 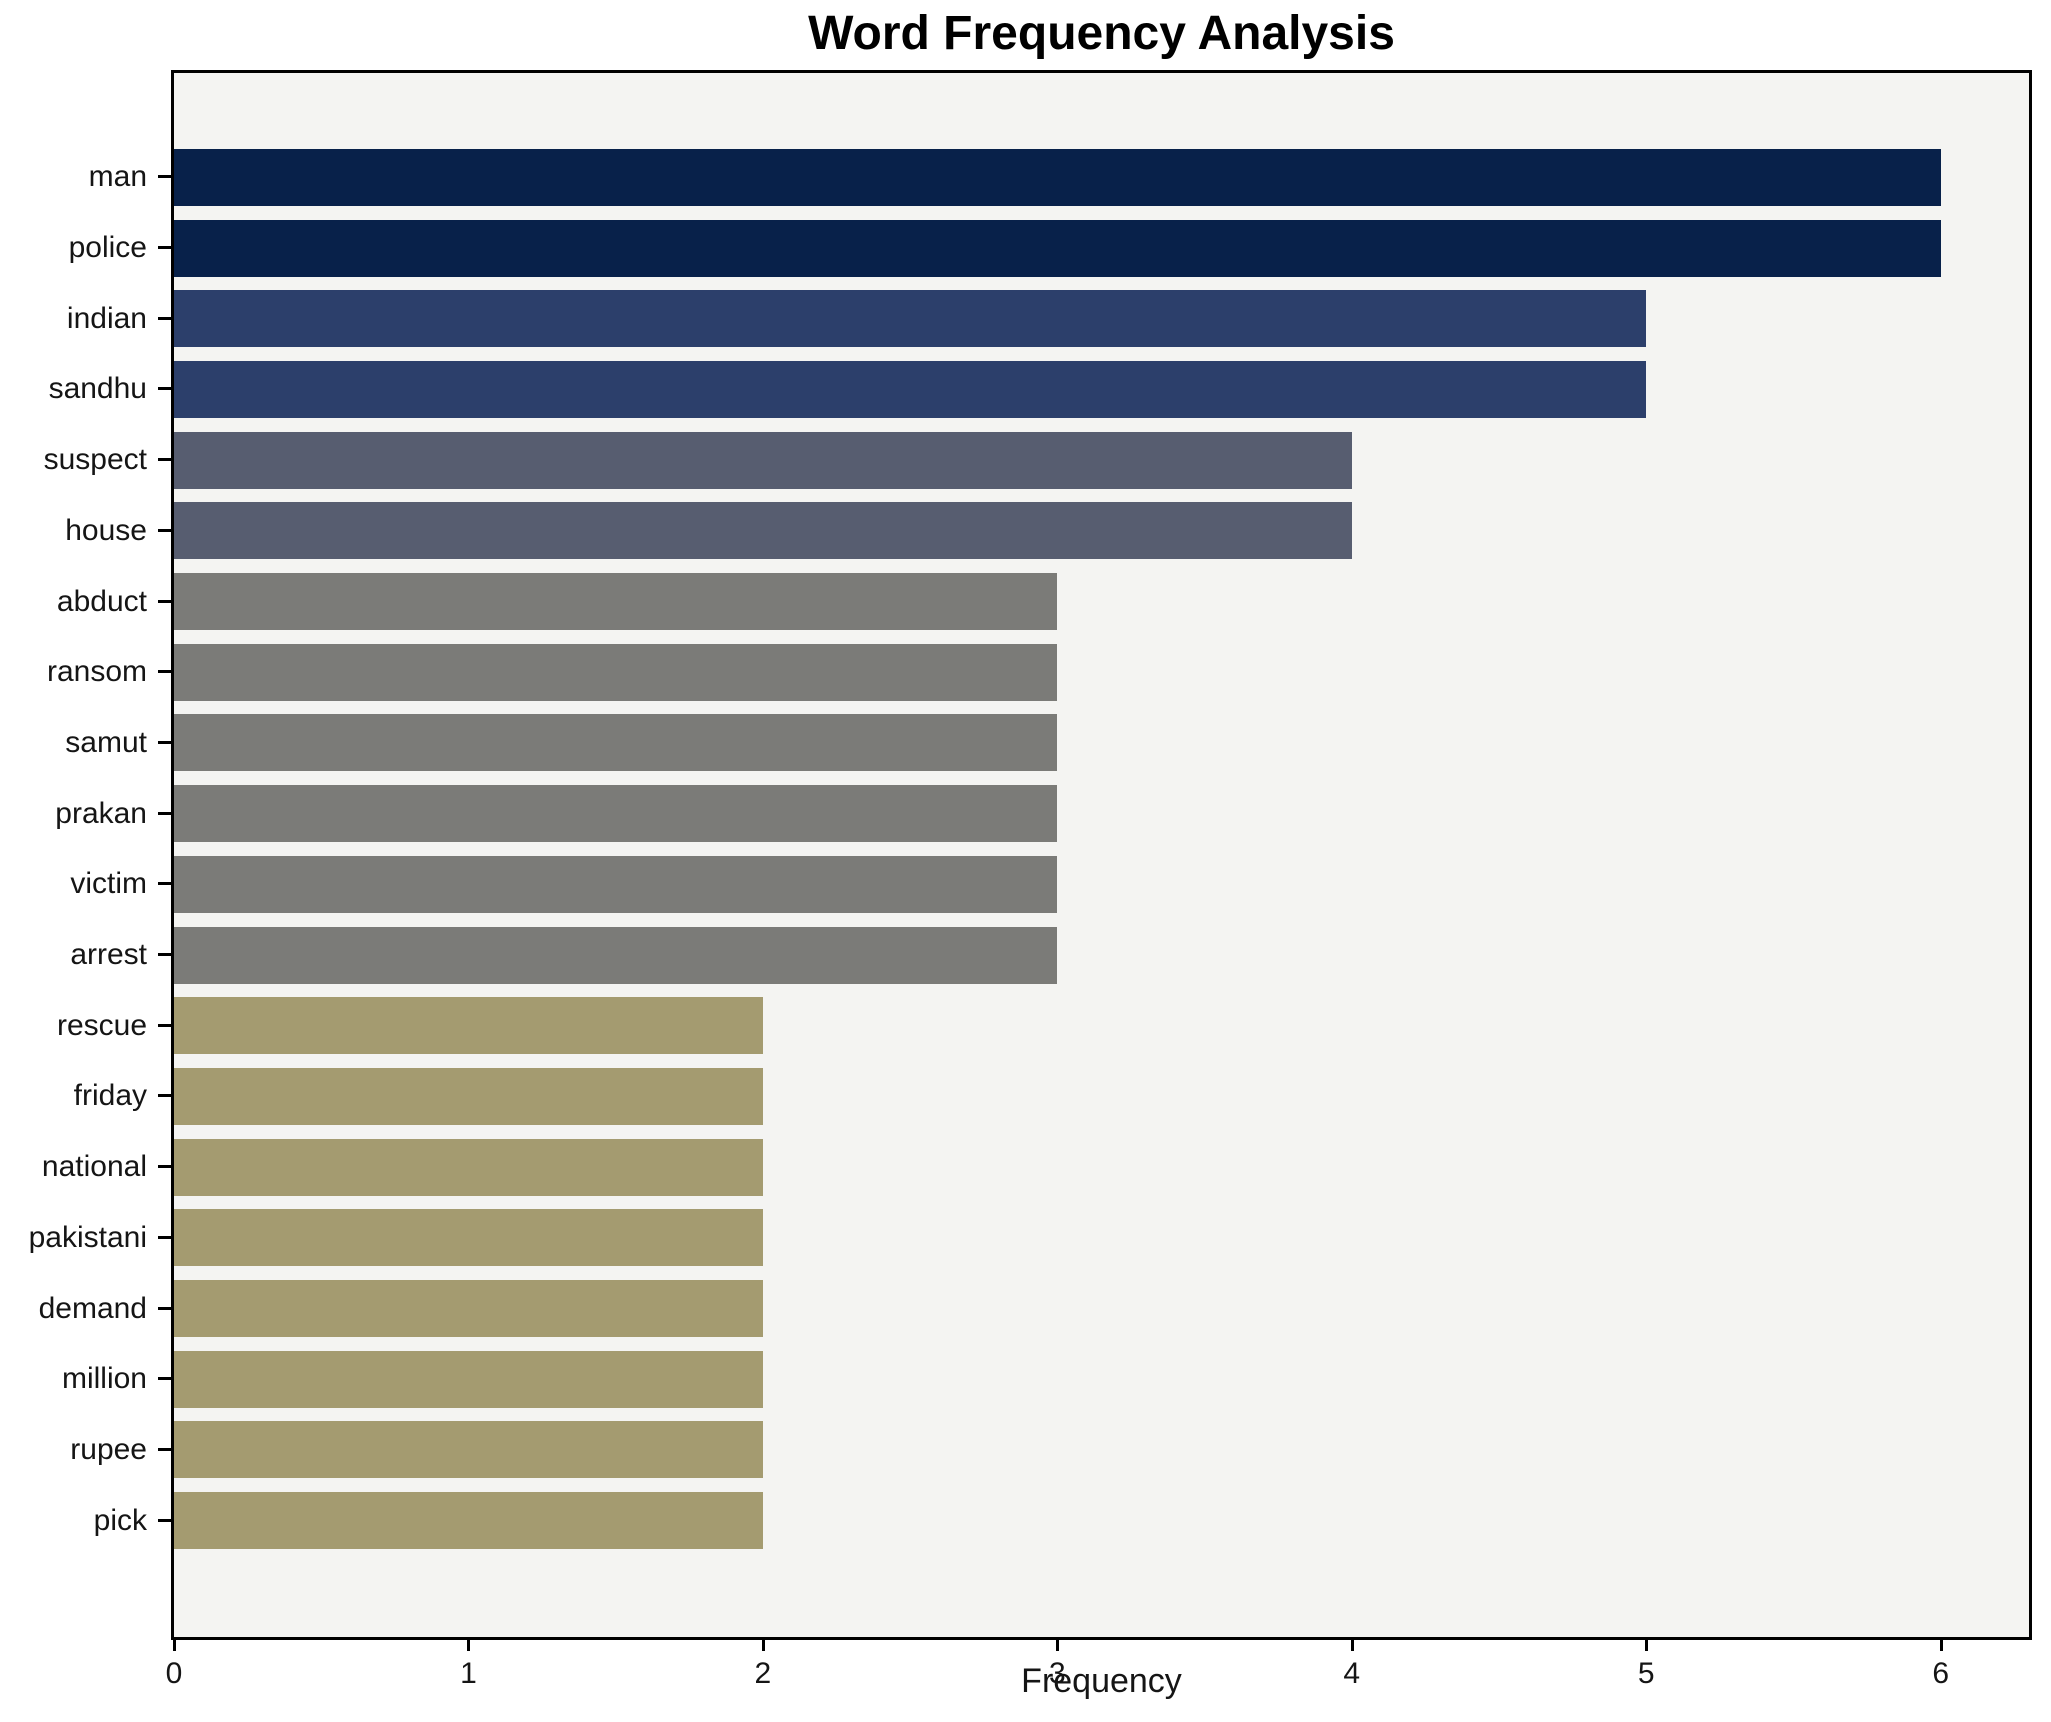 I want to click on bar-police, so click(x=1057, y=248).